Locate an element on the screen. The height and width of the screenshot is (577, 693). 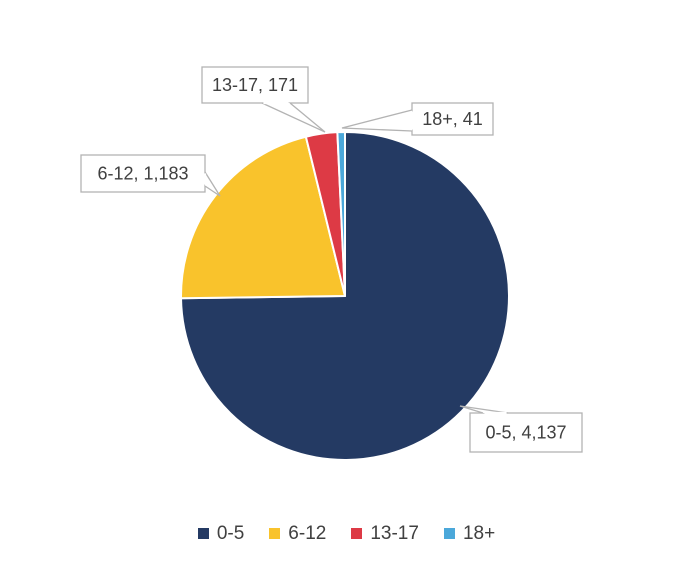
legend-item-18plus: 18+ is located at coordinates (469, 533).